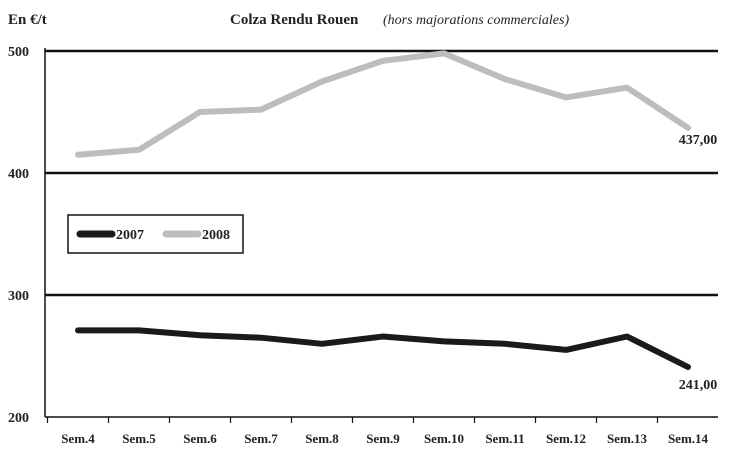  I want to click on x-tick-label: Sem.5, so click(139, 438).